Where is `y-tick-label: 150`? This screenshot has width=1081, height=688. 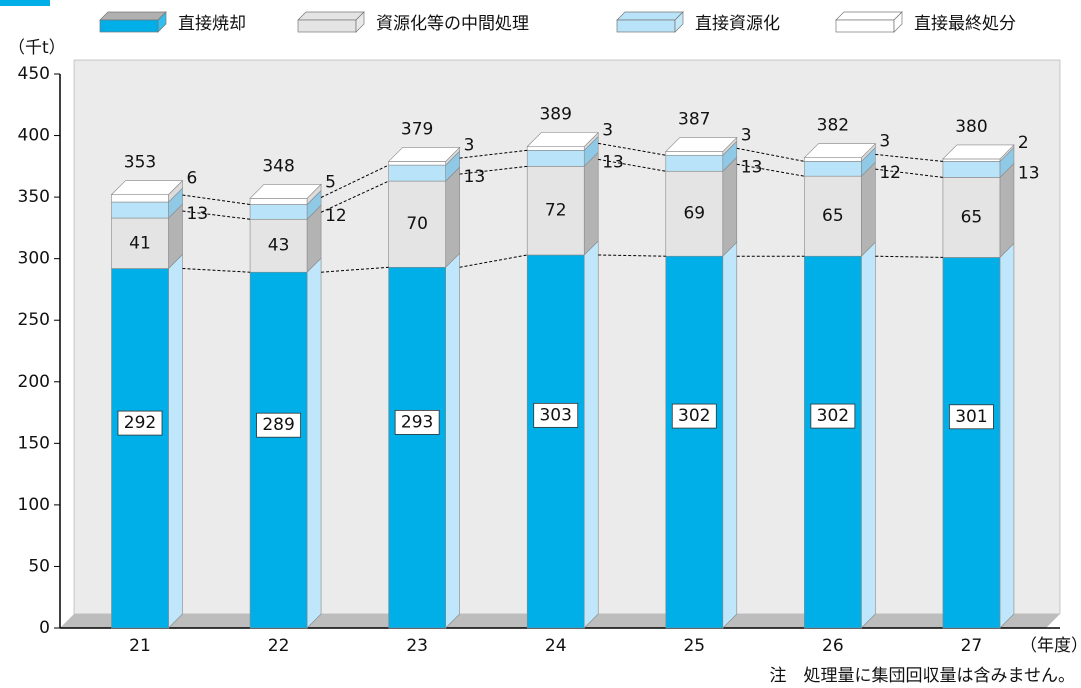
y-tick-label: 150 is located at coordinates (34, 443).